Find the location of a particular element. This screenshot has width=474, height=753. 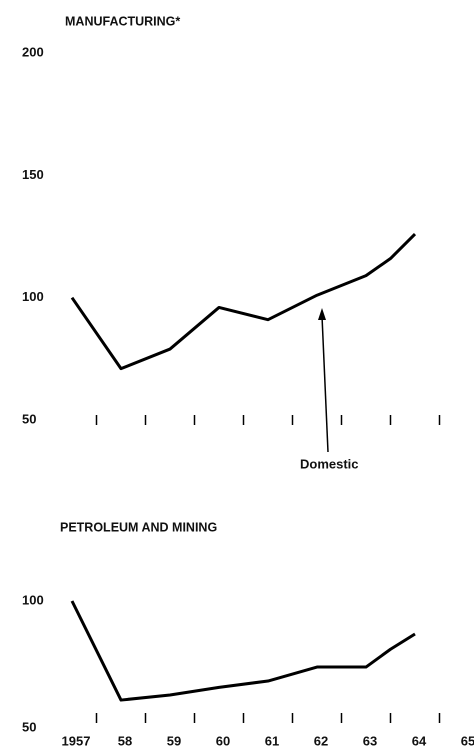

y-tick-label: 200 is located at coordinates (33, 51).